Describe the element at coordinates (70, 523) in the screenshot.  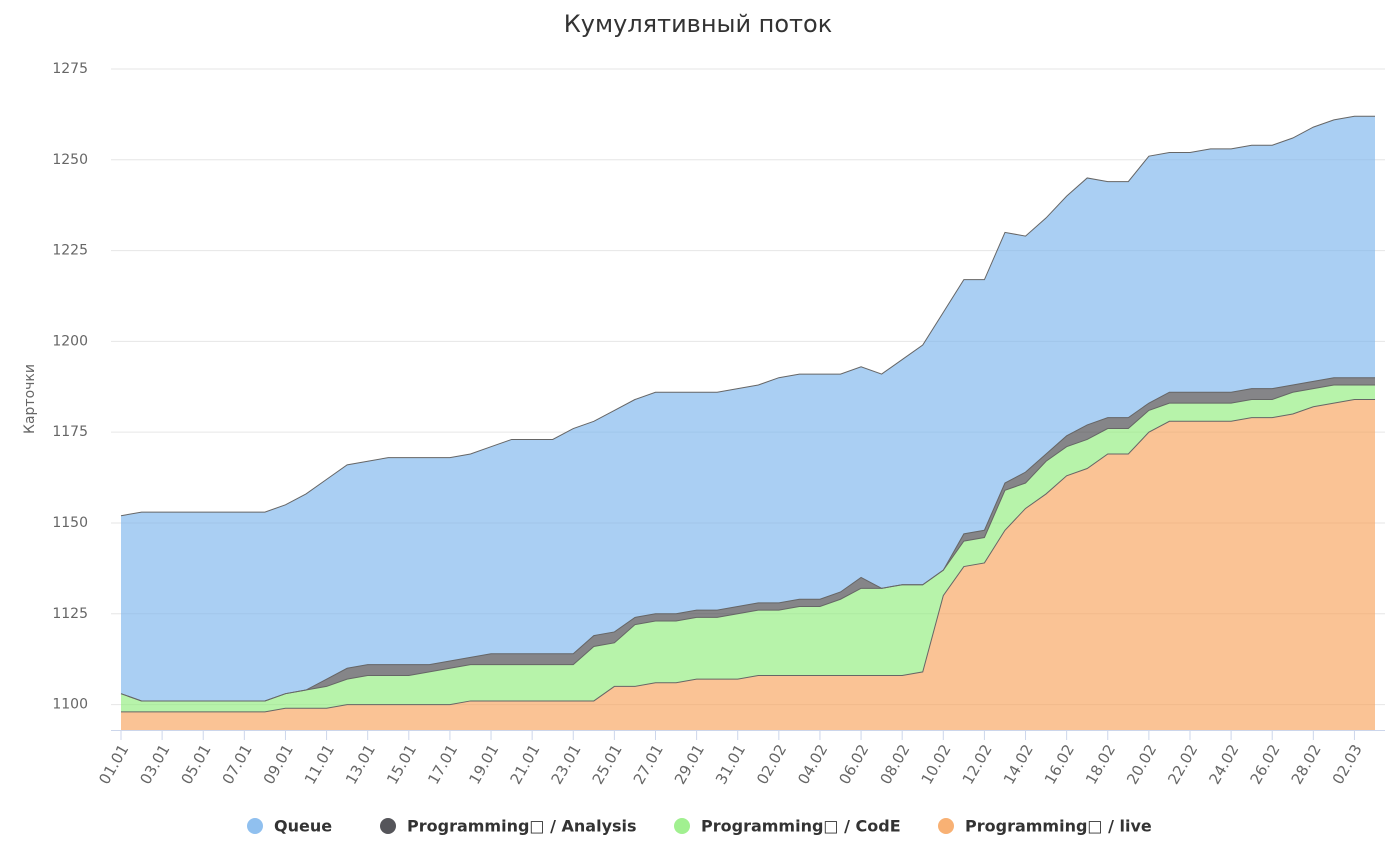
I see `y-tick-label: 1150` at that location.